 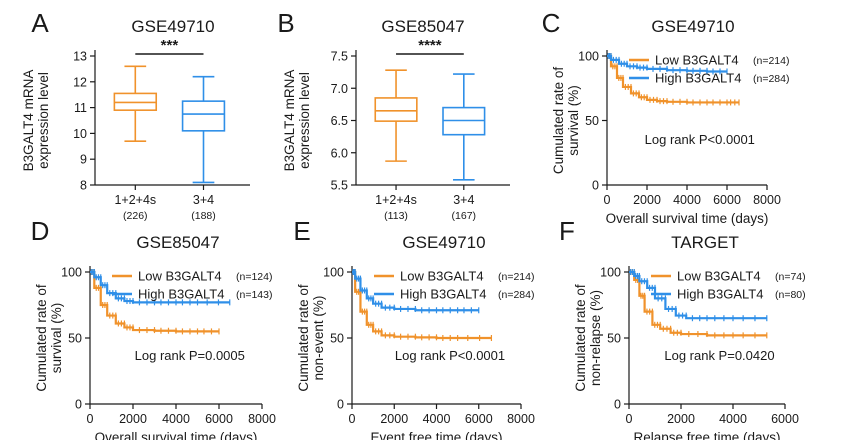 I want to click on panel-letter: C, so click(x=551, y=23).